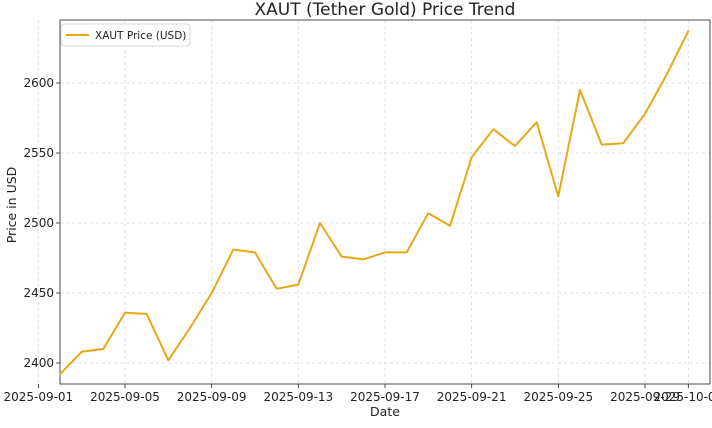 This screenshot has width=712, height=428. I want to click on legend-entry-label: XAUT Price (USD), so click(140, 36).